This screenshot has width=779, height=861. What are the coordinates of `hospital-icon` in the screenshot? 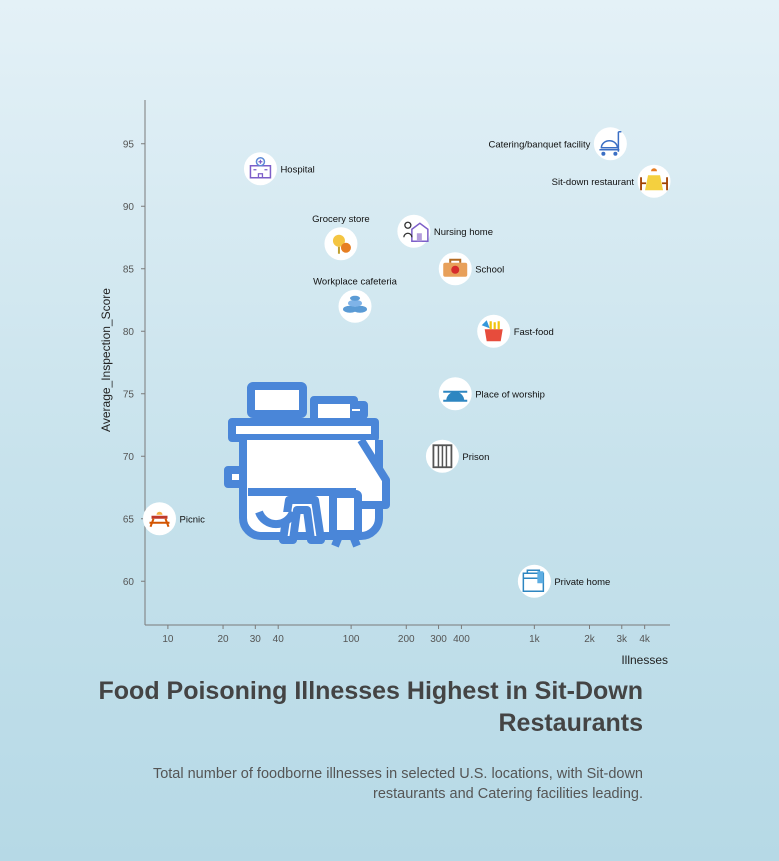 It's located at (260, 168).